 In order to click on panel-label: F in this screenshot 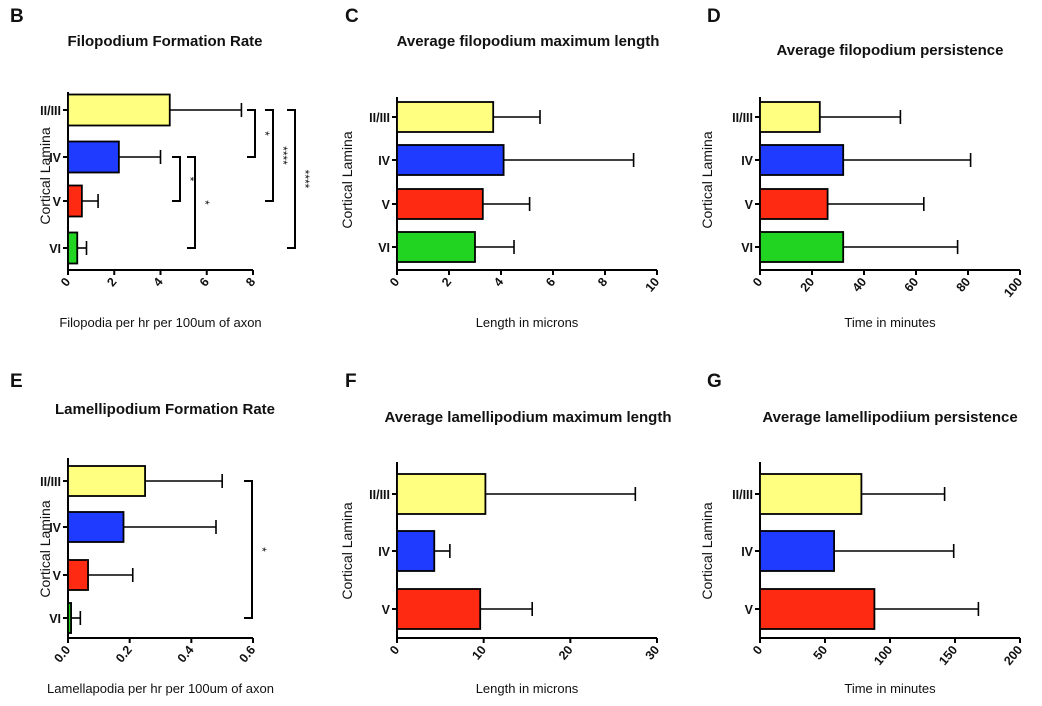, I will do `click(351, 381)`.